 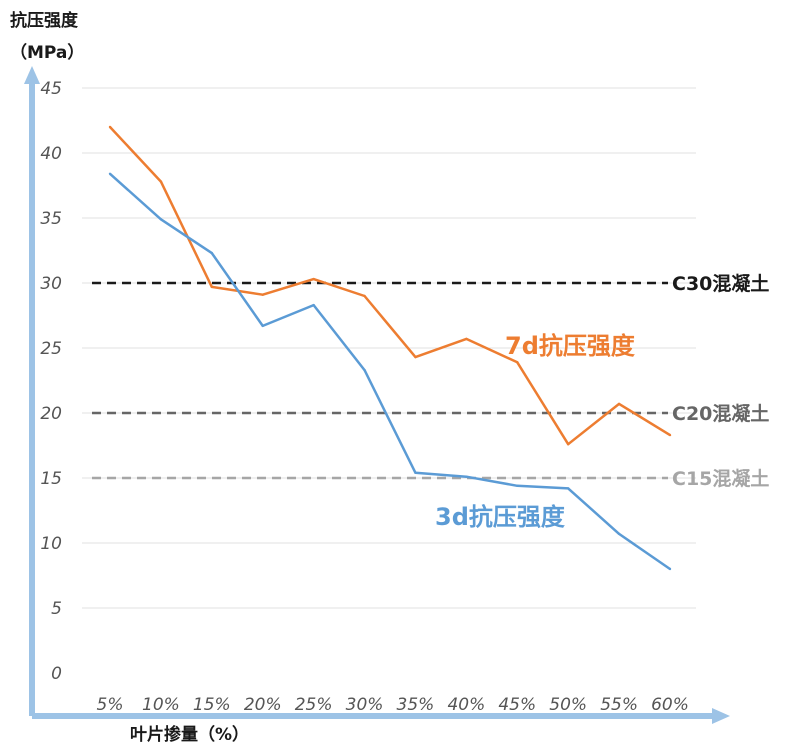 I want to click on x-tick-label: 15%, so click(x=212, y=705).